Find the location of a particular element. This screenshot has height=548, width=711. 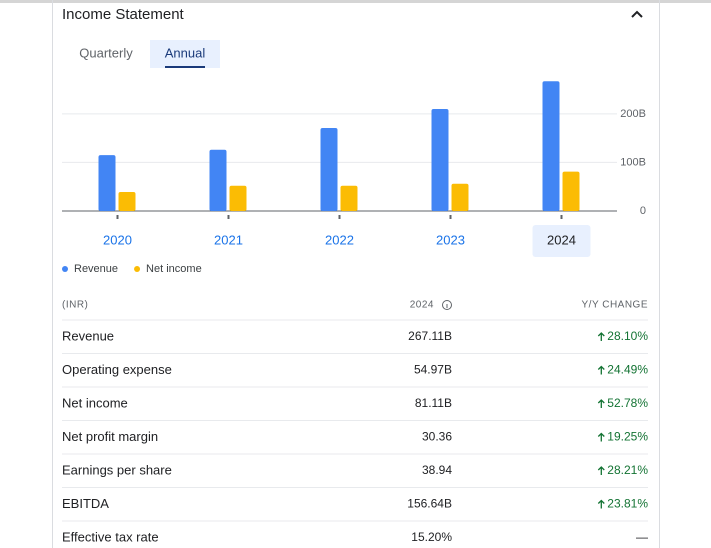

selected-year-bg is located at coordinates (561, 241).